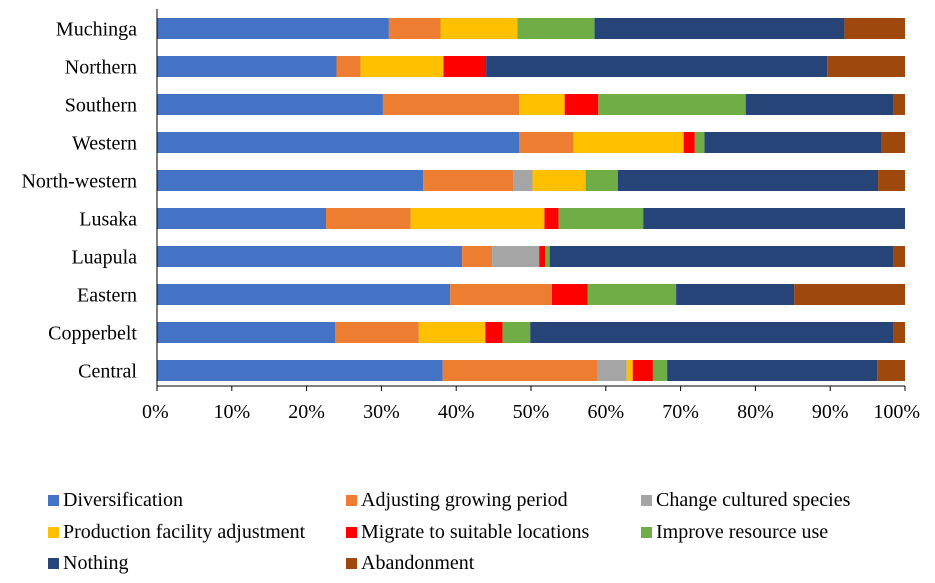 The height and width of the screenshot is (583, 935). What do you see at coordinates (689, 142) in the screenshot?
I see `bar-western-migrate-to-suitable-locations` at bounding box center [689, 142].